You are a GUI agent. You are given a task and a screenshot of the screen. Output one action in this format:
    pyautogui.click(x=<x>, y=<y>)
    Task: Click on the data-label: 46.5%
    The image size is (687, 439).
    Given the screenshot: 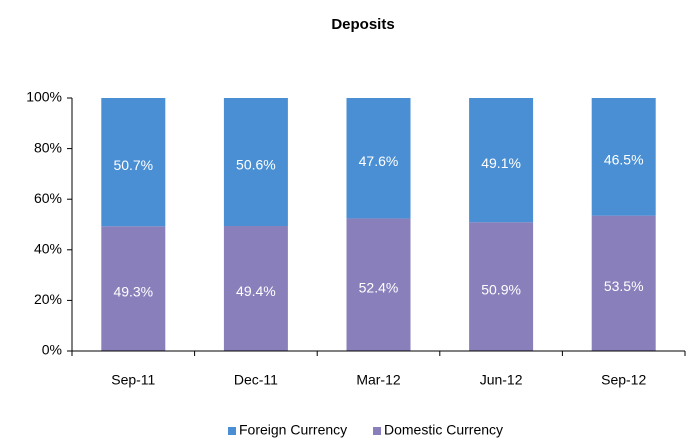 What is the action you would take?
    pyautogui.click(x=624, y=160)
    